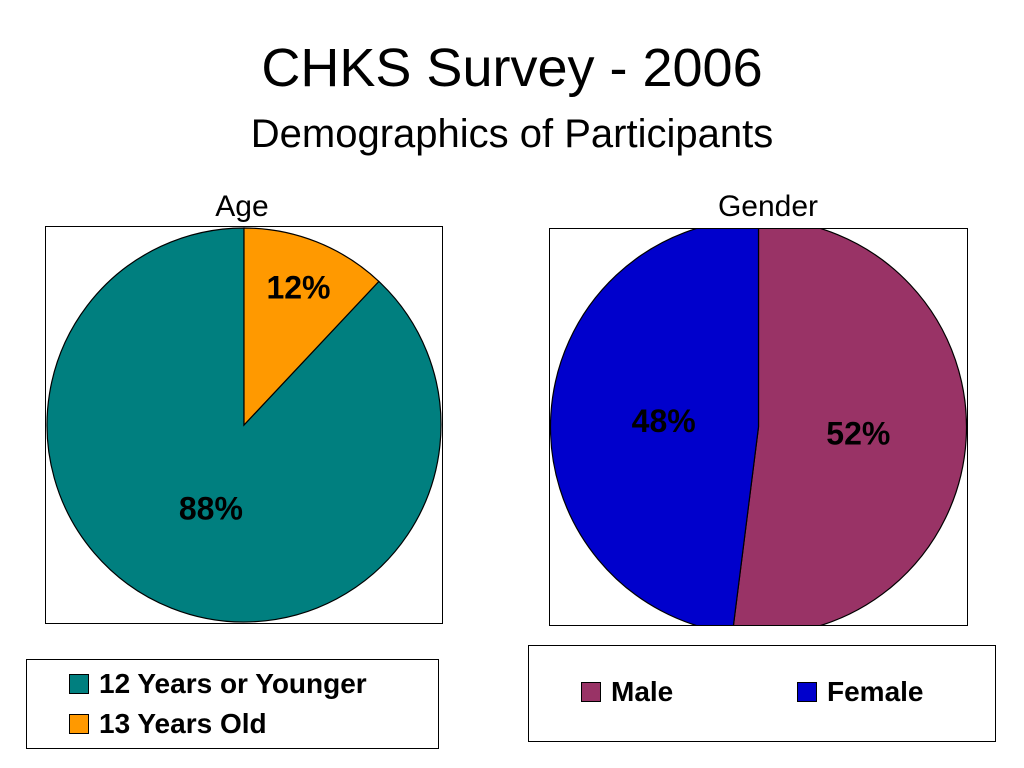 This screenshot has width=1024, height=768. What do you see at coordinates (768, 206) in the screenshot?
I see `gender-chart-title: Gender` at bounding box center [768, 206].